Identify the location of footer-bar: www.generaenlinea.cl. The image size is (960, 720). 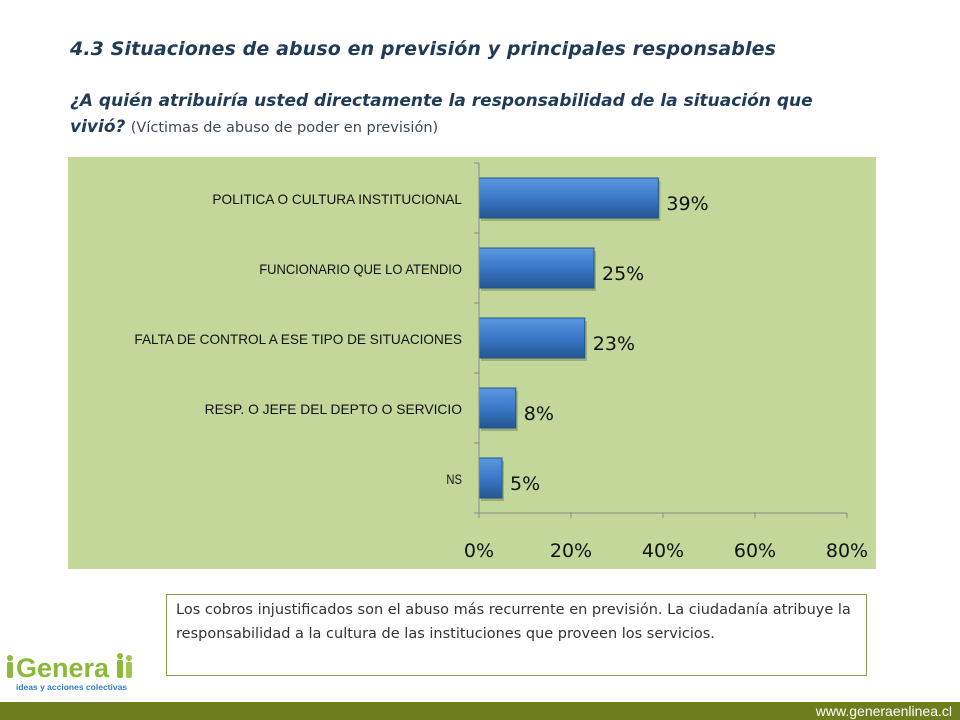
(480, 711).